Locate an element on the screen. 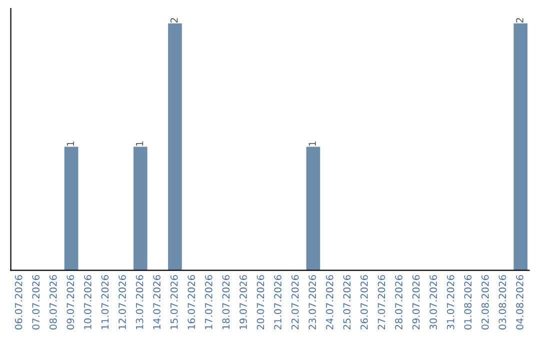 The image size is (540, 340). x-tick-label: 08.07.2026 is located at coordinates (53, 302).